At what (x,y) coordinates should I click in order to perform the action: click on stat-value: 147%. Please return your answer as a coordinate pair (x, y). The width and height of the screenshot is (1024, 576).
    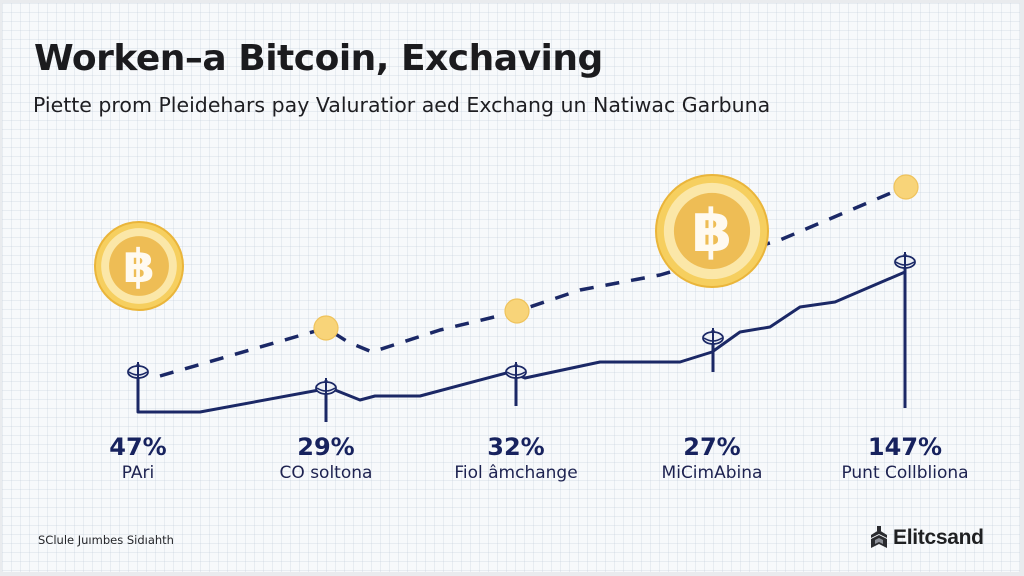
    Looking at the image, I should click on (905, 447).